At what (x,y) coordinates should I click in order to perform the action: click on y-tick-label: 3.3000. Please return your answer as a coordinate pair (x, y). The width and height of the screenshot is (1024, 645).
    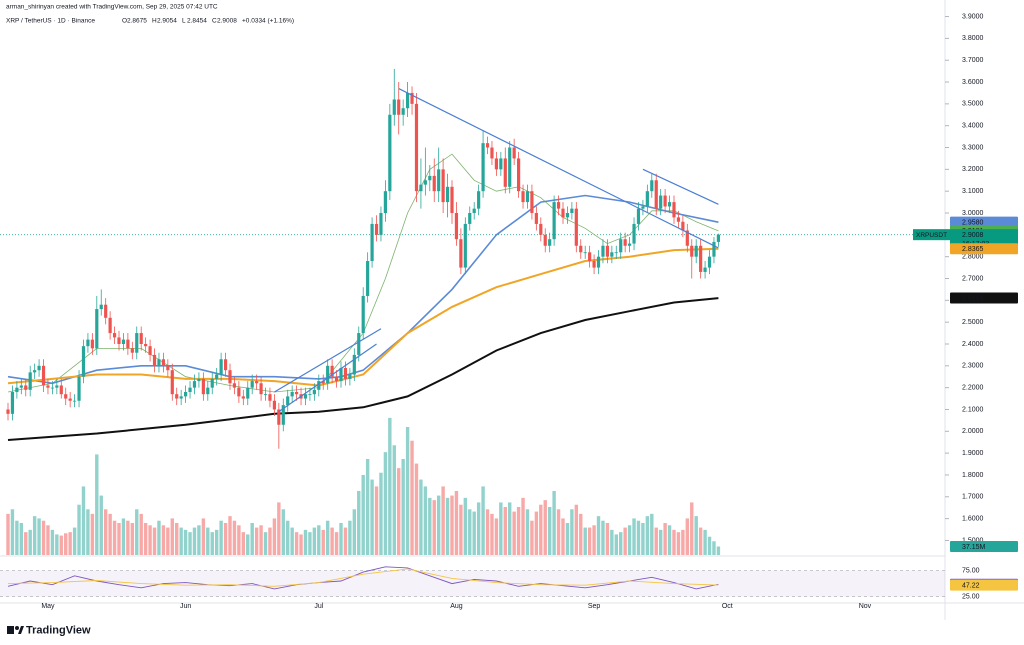
    Looking at the image, I should click on (973, 147).